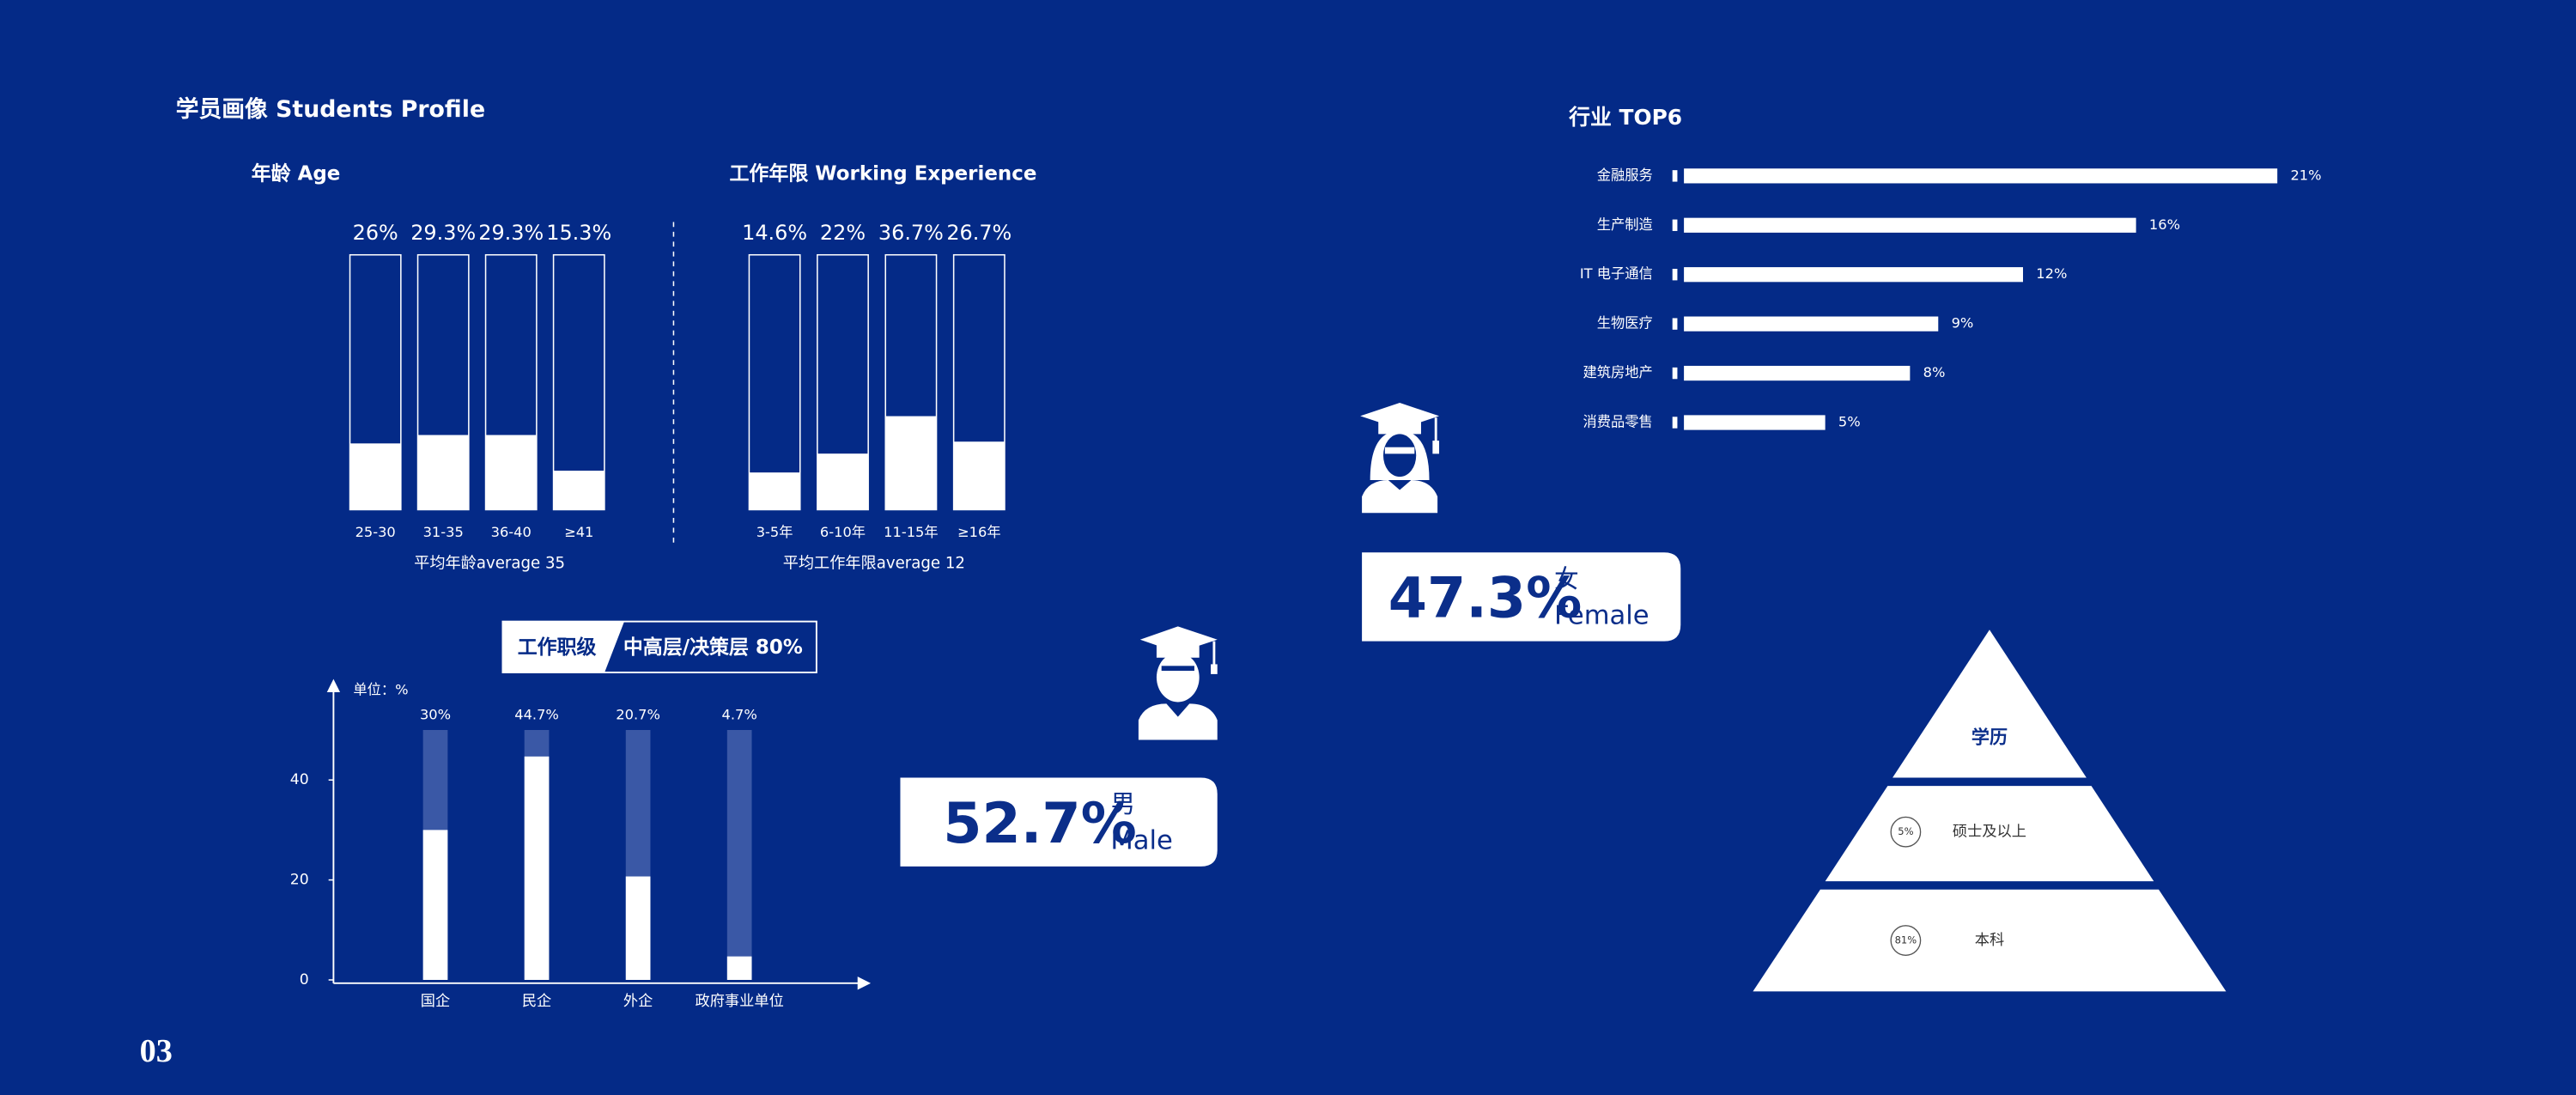 This screenshot has width=2576, height=1095. I want to click on y-tick-label: 生产制造, so click(1625, 224).